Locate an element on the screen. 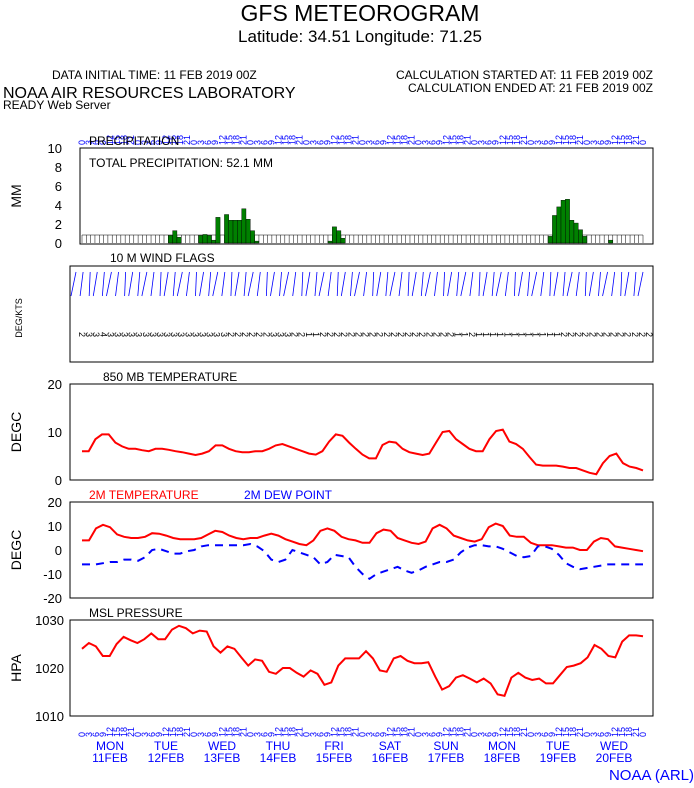 This screenshot has height=788, width=694. top-hour-label: 18 is located at coordinates (292, 140).